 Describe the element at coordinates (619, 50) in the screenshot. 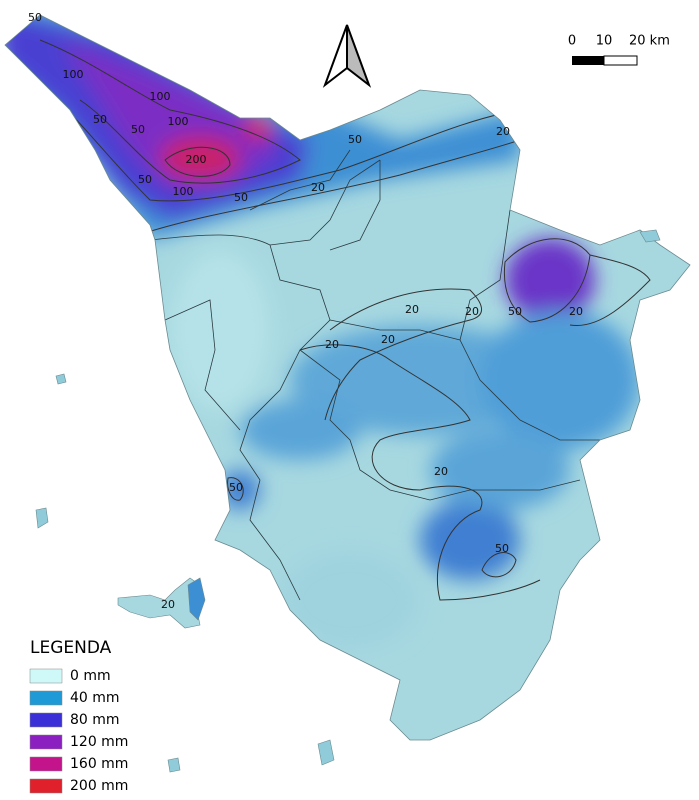

I see `scale-bar: 0 10 20 km` at that location.